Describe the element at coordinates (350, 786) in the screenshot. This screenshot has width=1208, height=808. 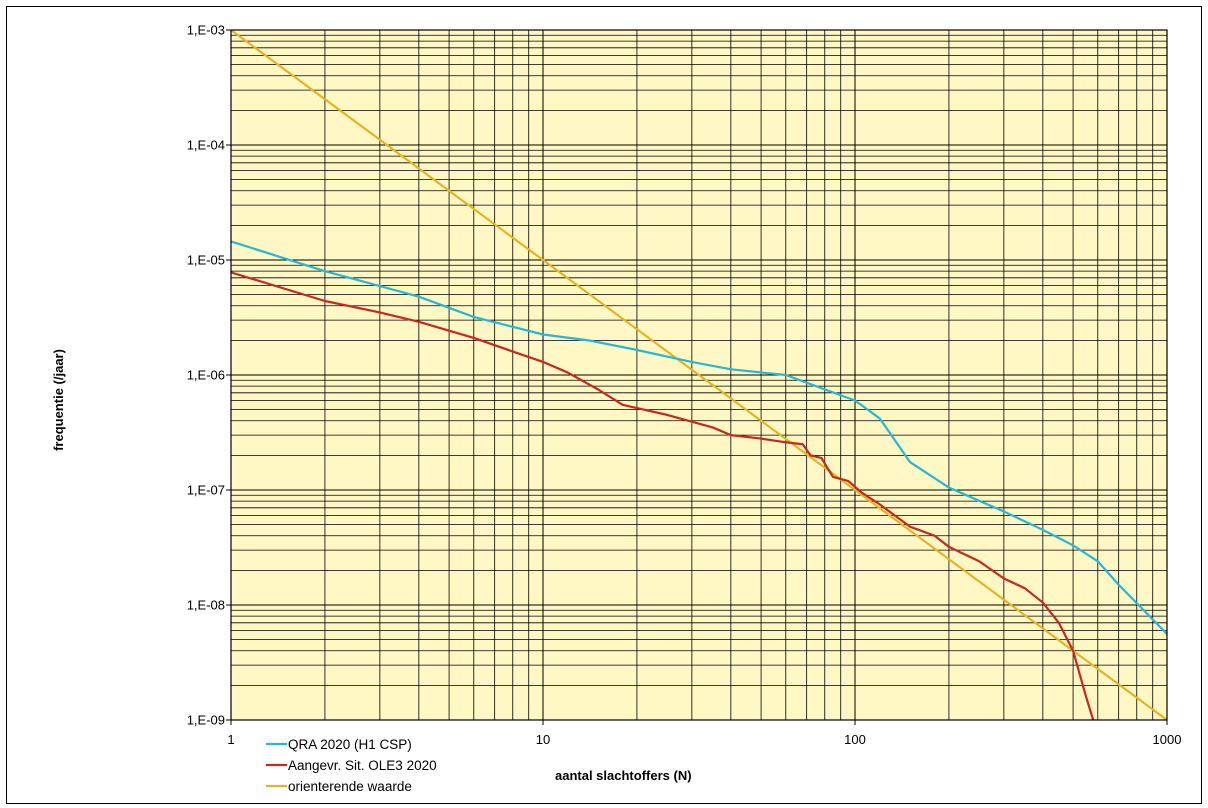
I see `legend-label-orienterende-waarde: orienterende waarde` at that location.